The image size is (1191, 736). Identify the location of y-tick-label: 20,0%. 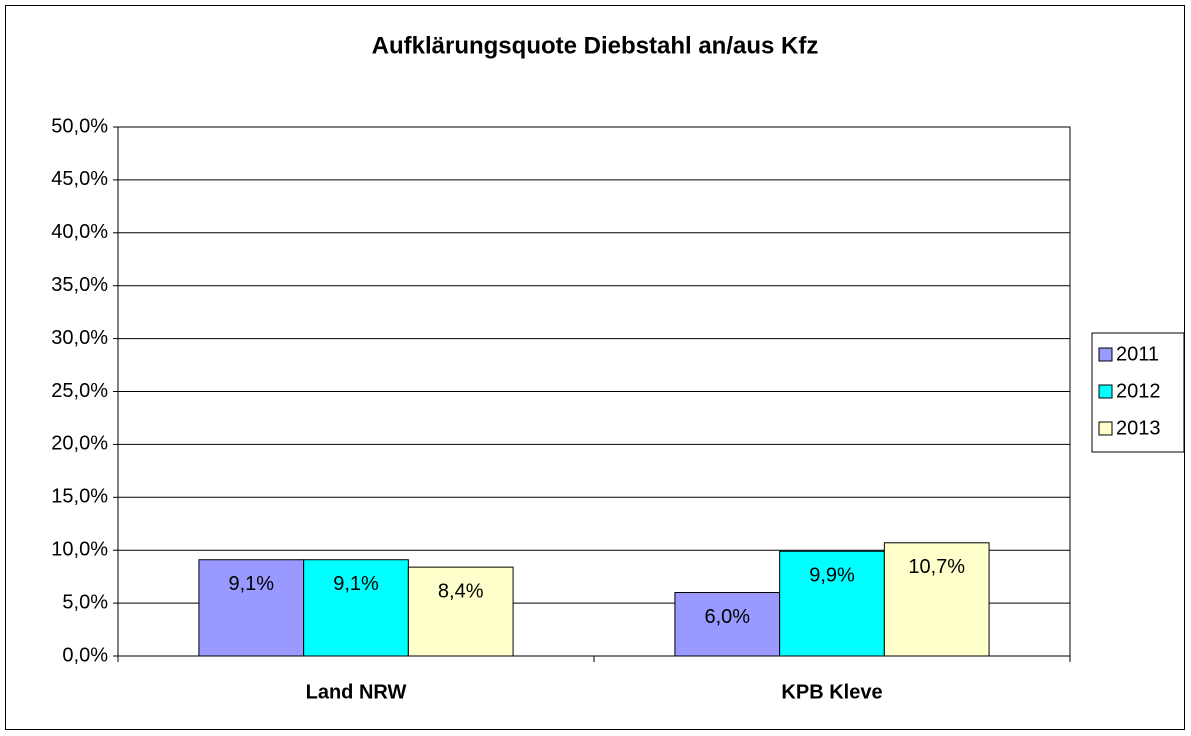
(79, 444).